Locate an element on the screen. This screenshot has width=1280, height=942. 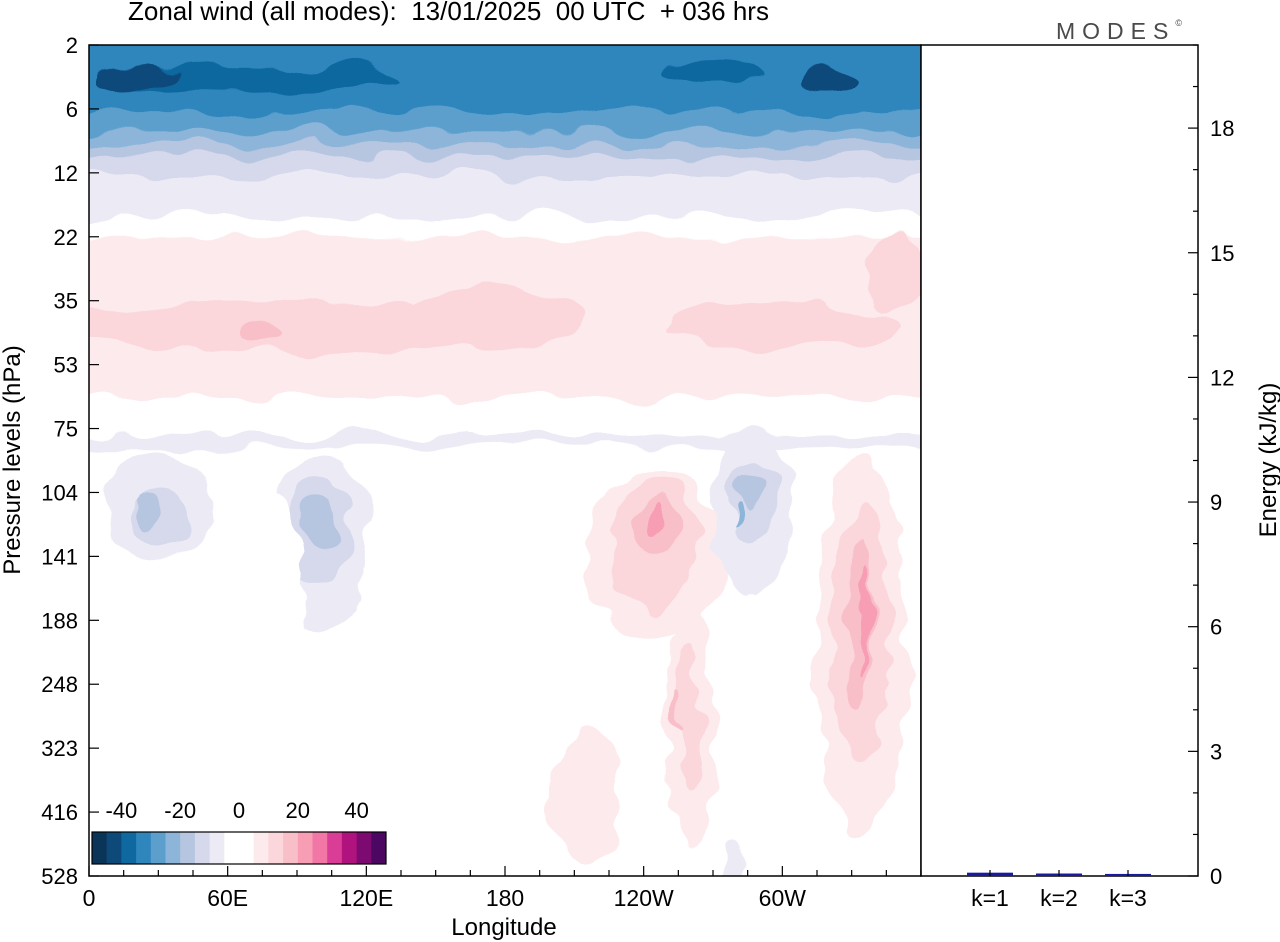
y-tick-label: 75 is located at coordinates (66, 429).